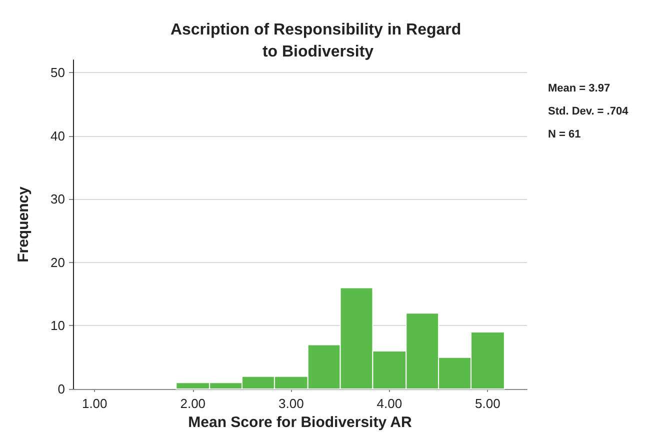  I want to click on y-tick-label: 0, so click(61, 389).